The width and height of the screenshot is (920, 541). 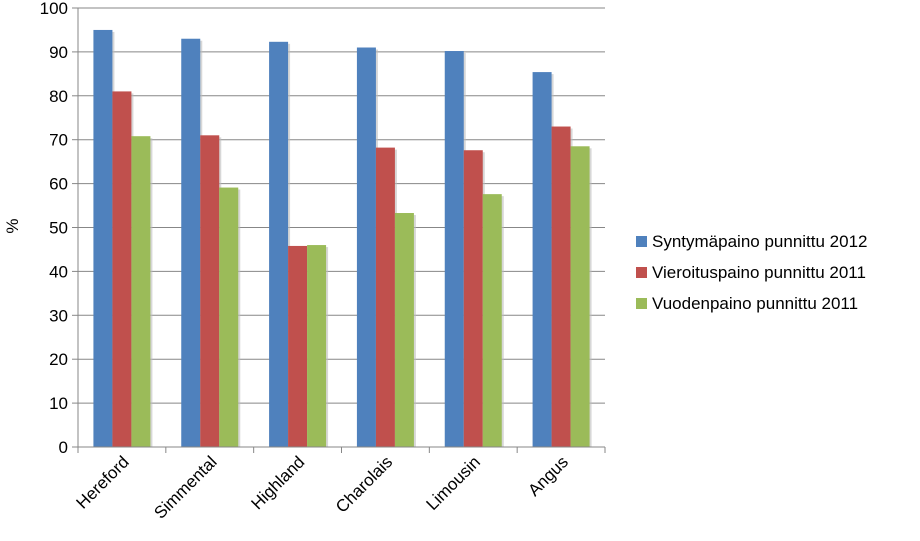 What do you see at coordinates (58, 359) in the screenshot?
I see `y-tick-label: 20` at bounding box center [58, 359].